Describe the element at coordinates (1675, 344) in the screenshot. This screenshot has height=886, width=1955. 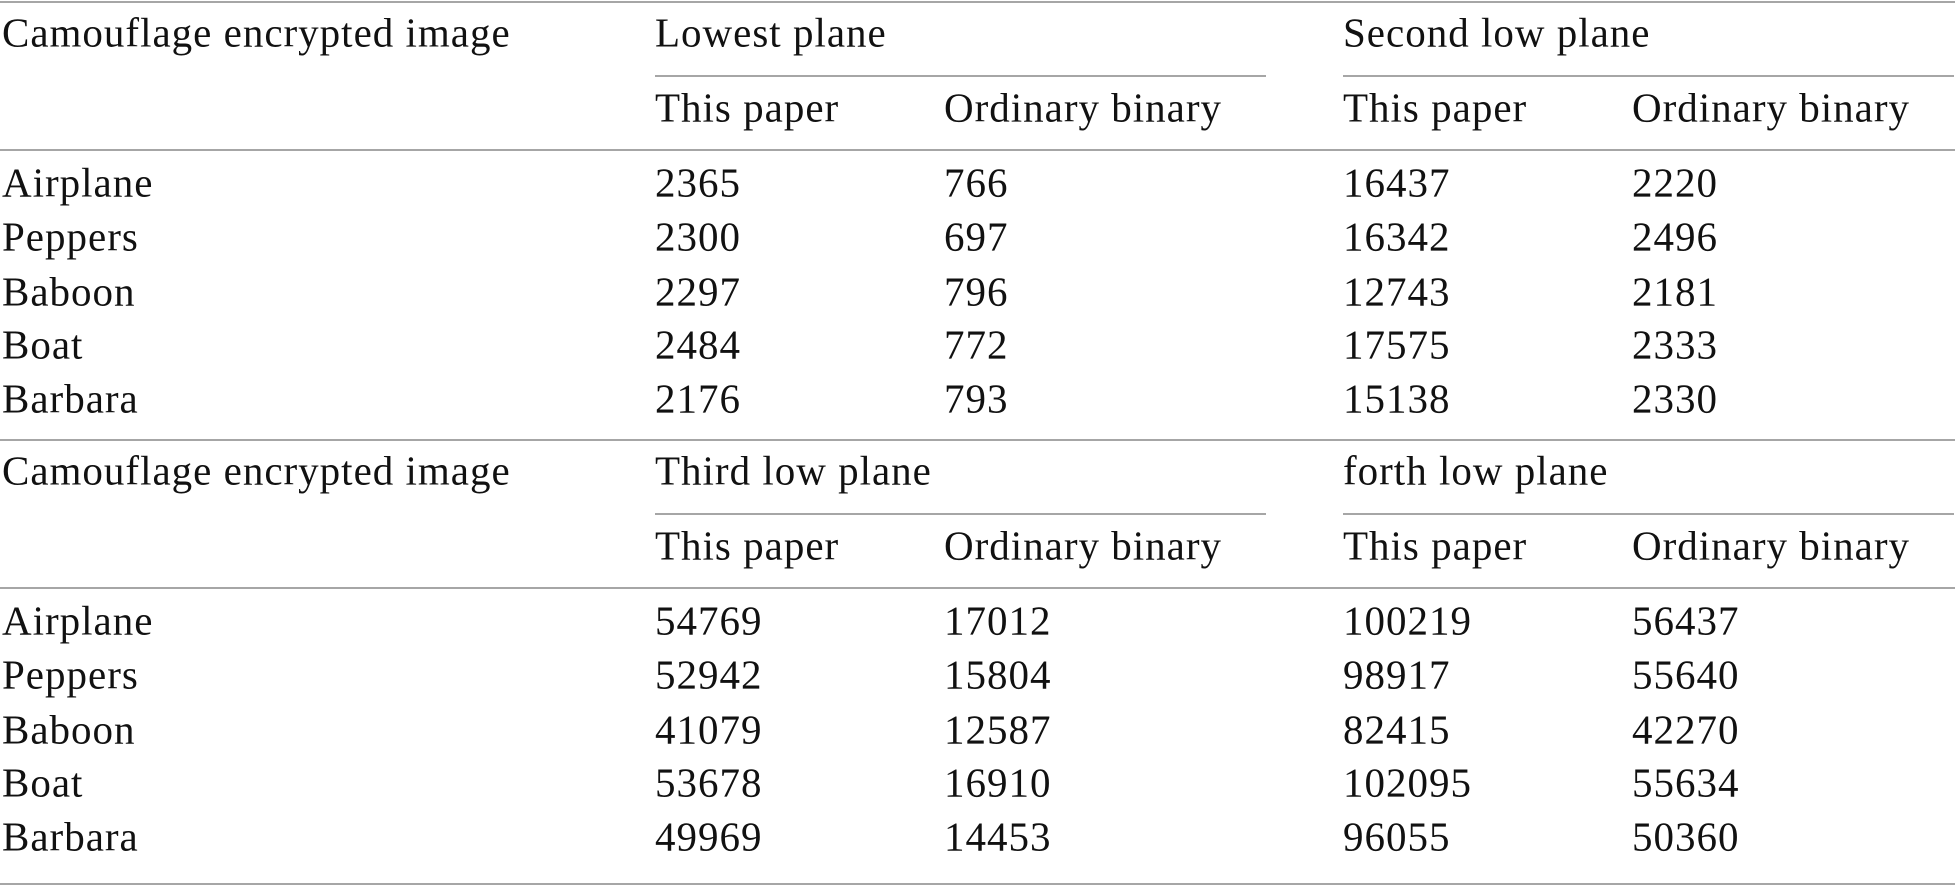
I see `cell-value: 2333` at that location.